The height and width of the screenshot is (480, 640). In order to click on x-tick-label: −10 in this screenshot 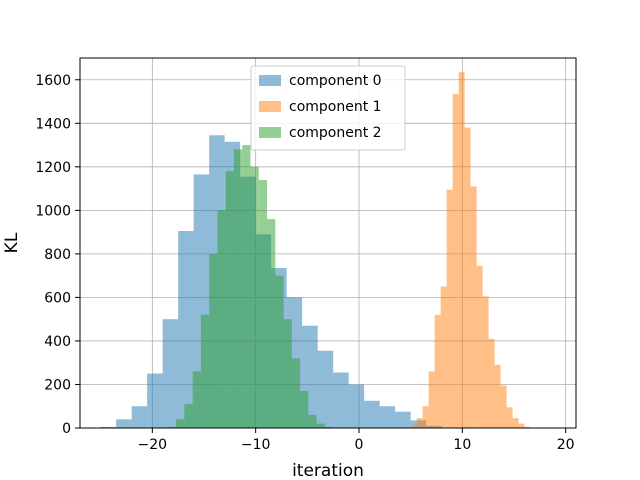, I will do `click(256, 445)`.